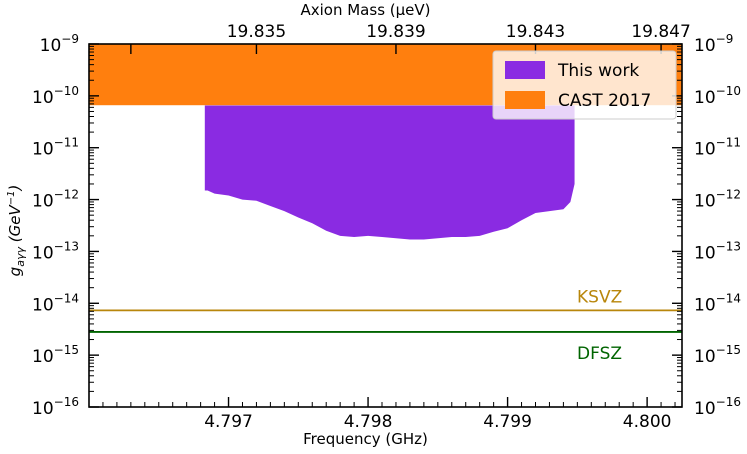  I want to click on y-tick-label-left: 10−16, so click(55, 407).